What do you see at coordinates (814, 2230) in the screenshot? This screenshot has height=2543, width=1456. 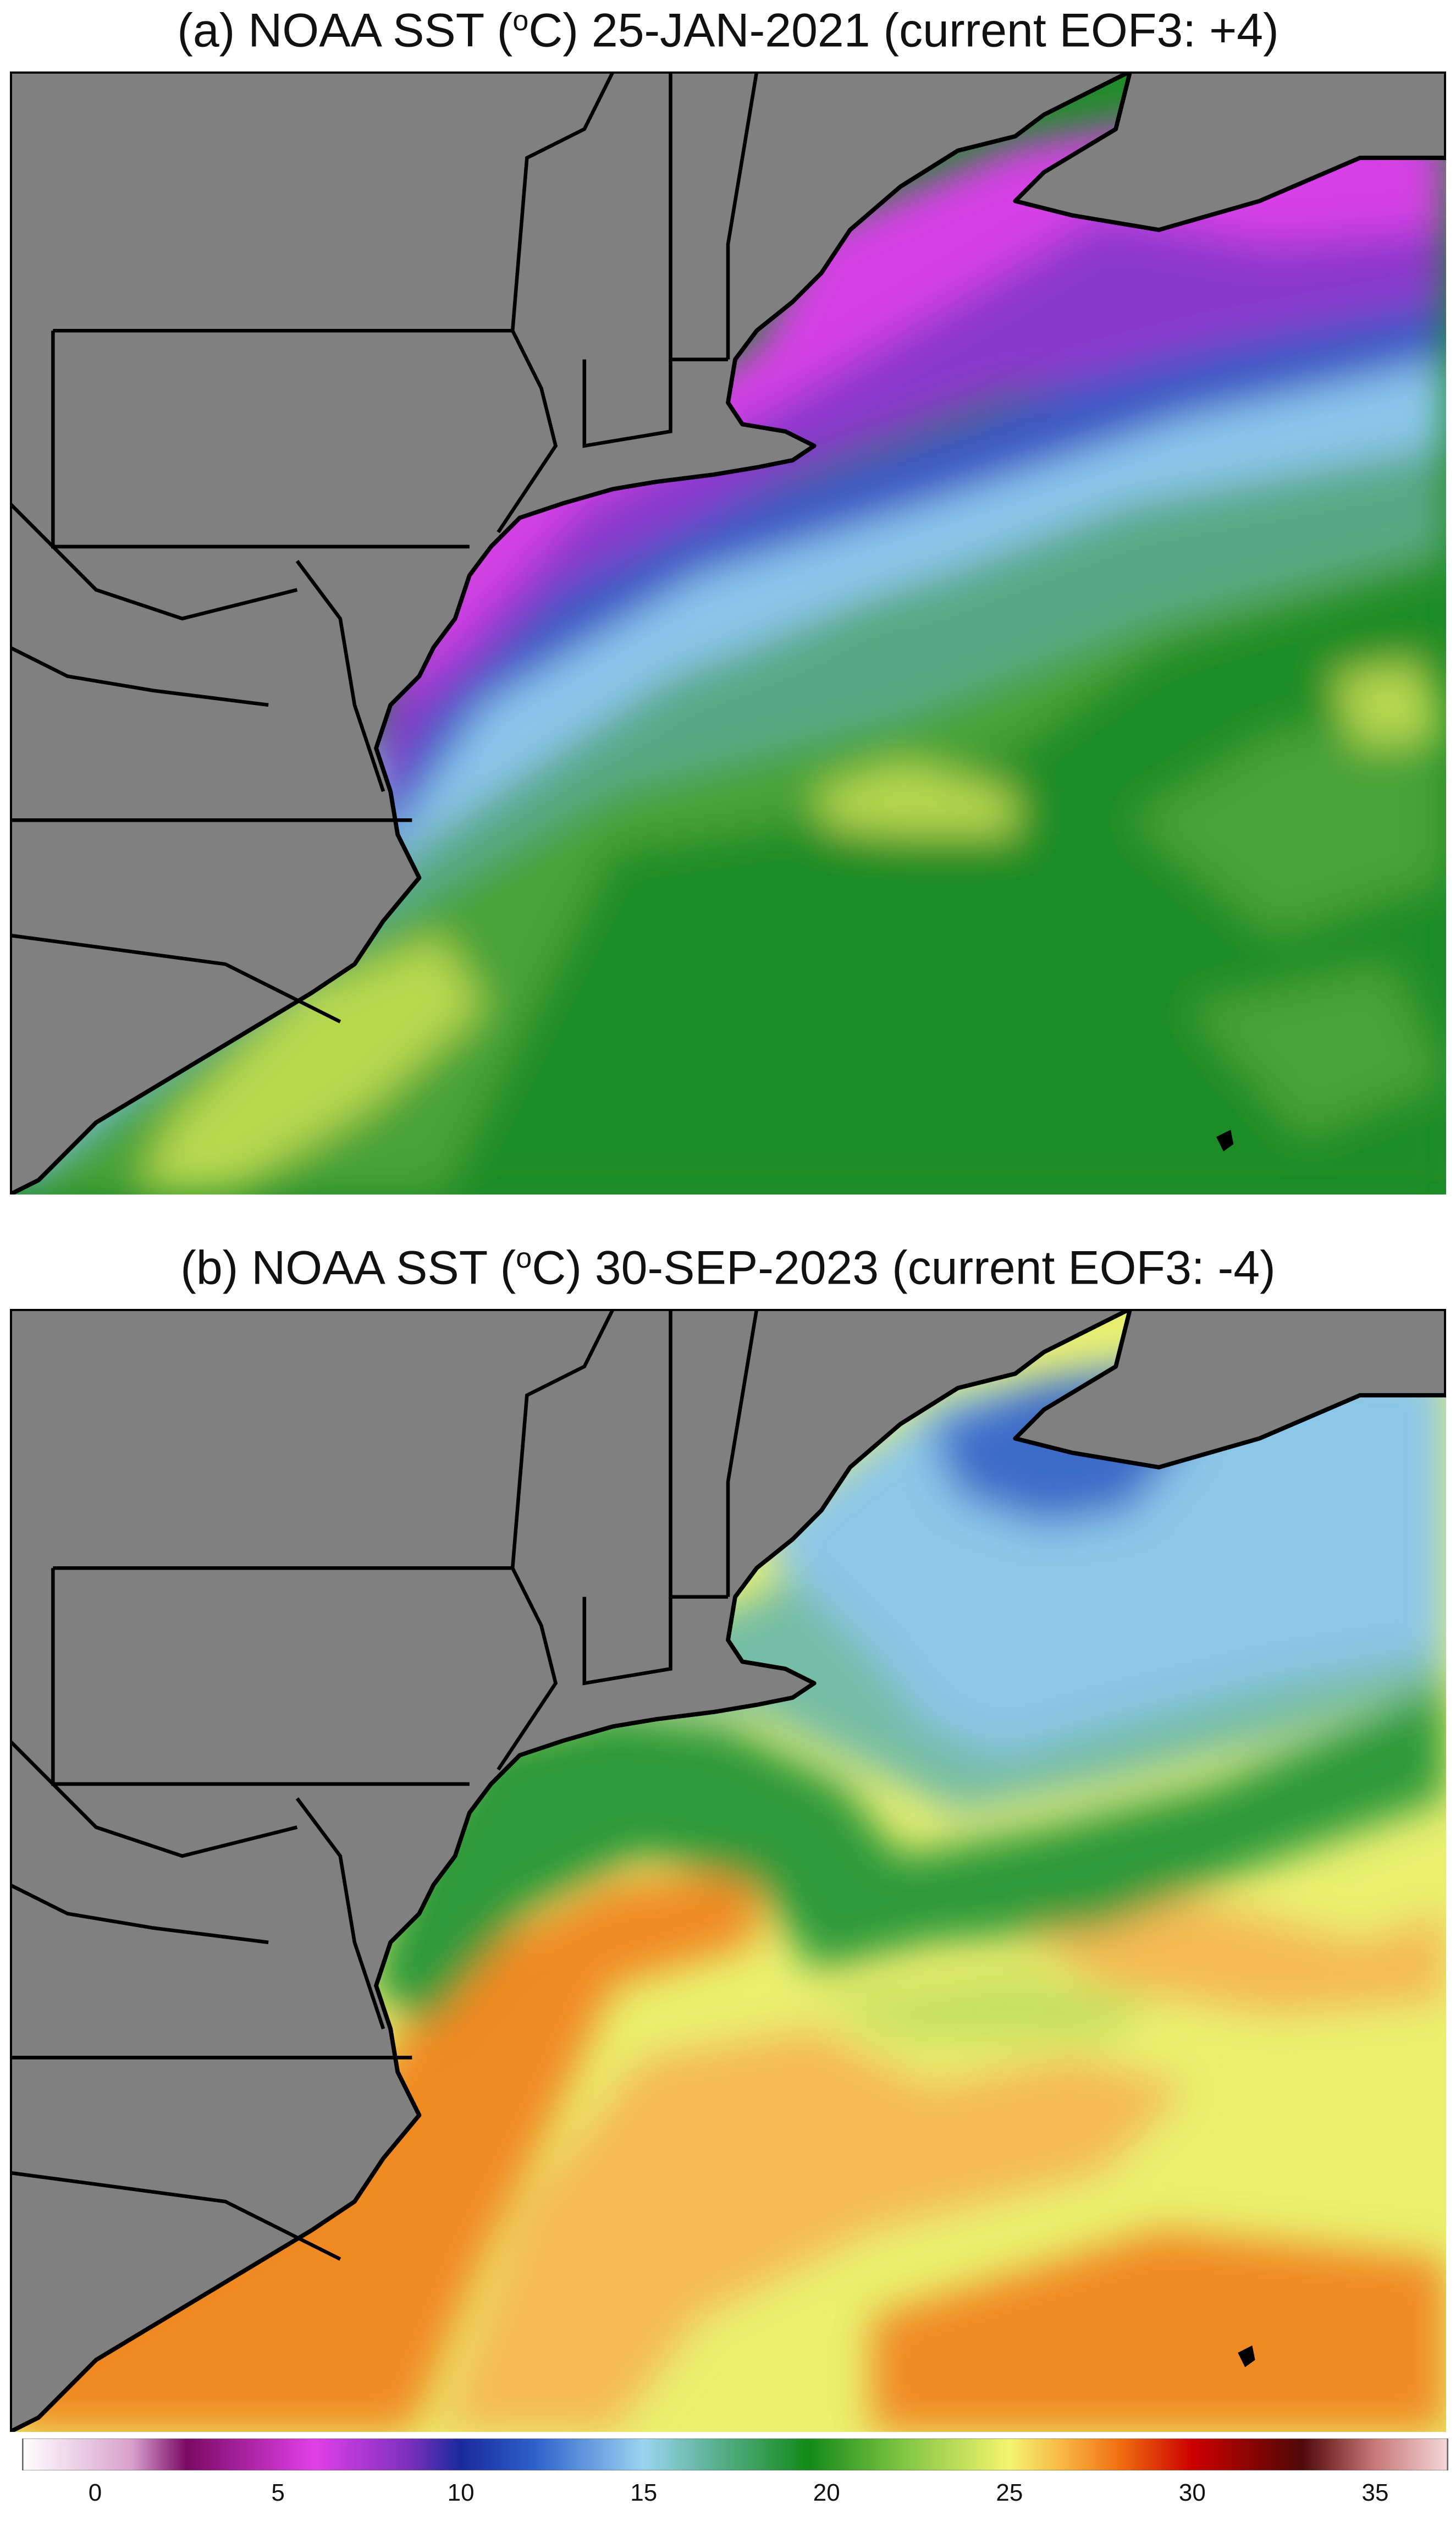 I see `panel-b-sst-light-orange` at bounding box center [814, 2230].